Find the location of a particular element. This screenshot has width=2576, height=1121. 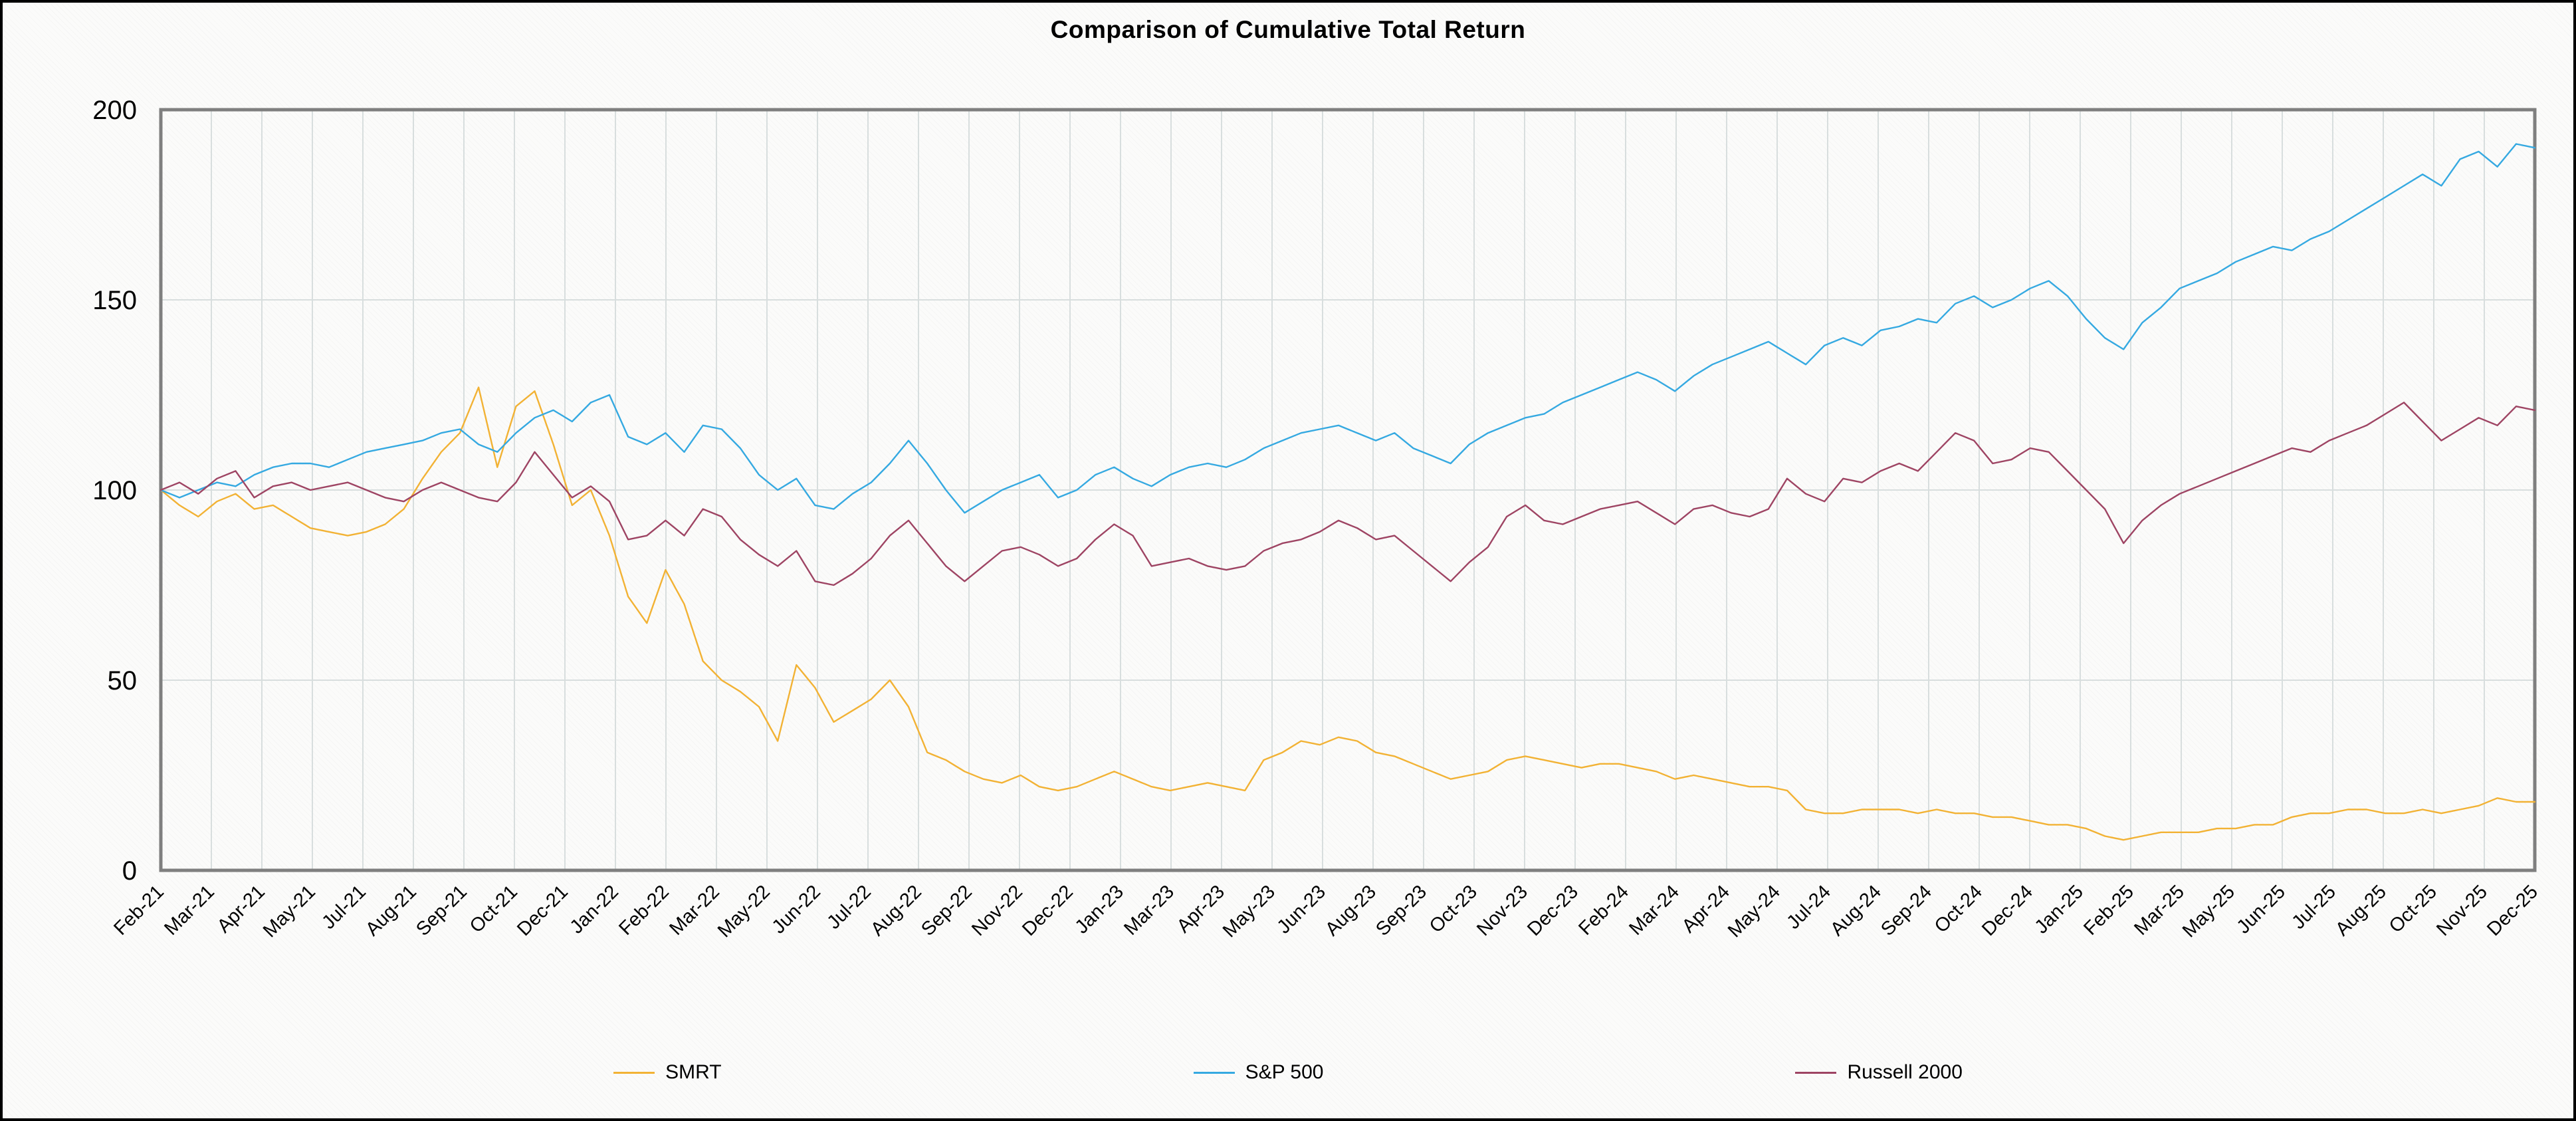

x-tick-label: Mar-22 is located at coordinates (694, 910).